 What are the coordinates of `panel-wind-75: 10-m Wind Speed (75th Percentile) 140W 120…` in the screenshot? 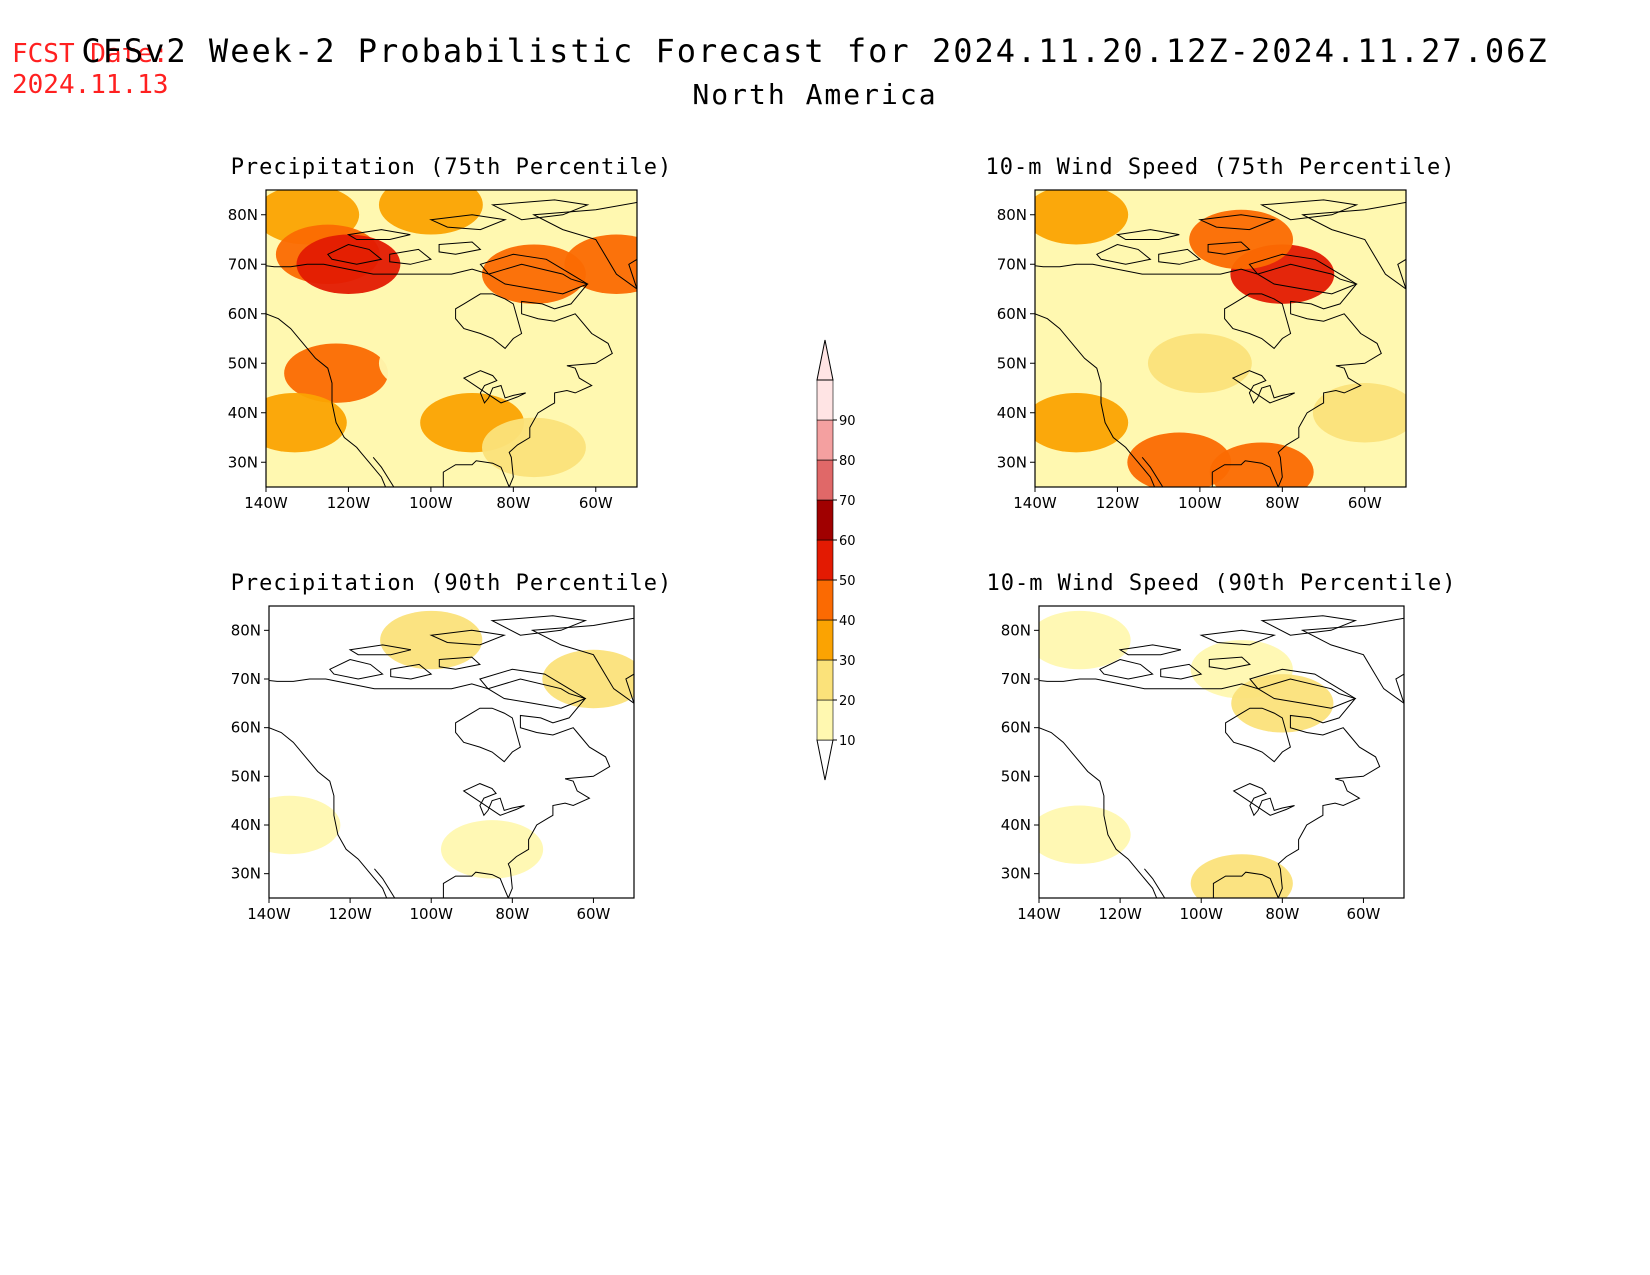 It's located at (1220, 333).